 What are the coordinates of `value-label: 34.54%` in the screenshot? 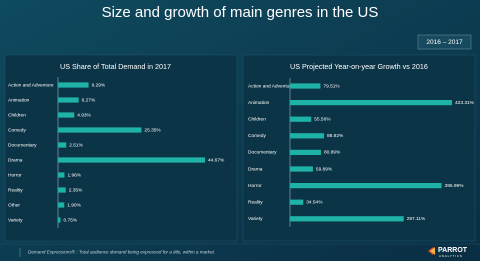 It's located at (314, 202).